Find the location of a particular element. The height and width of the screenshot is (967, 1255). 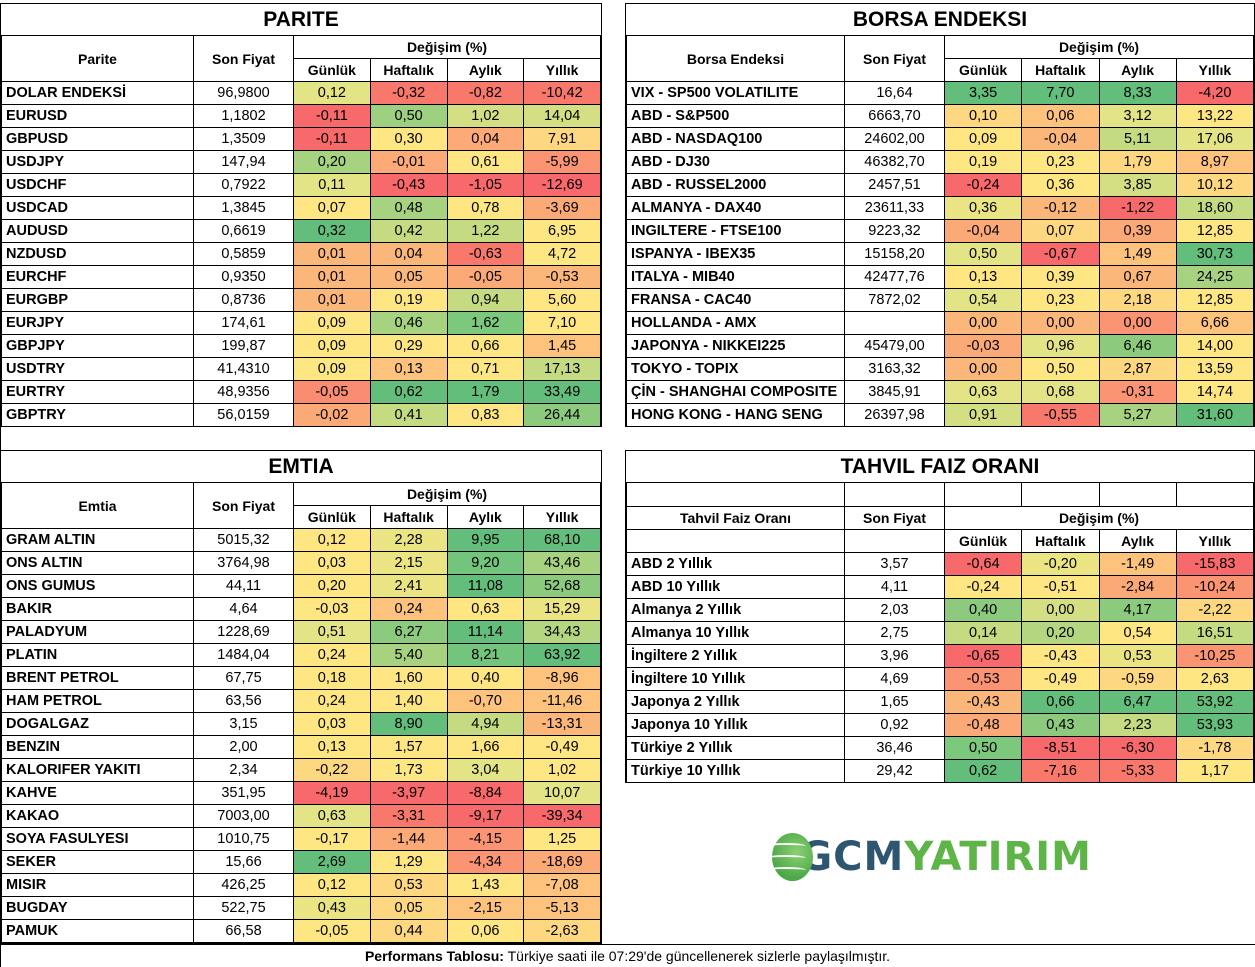

yearly-change: -7,08 is located at coordinates (562, 885).